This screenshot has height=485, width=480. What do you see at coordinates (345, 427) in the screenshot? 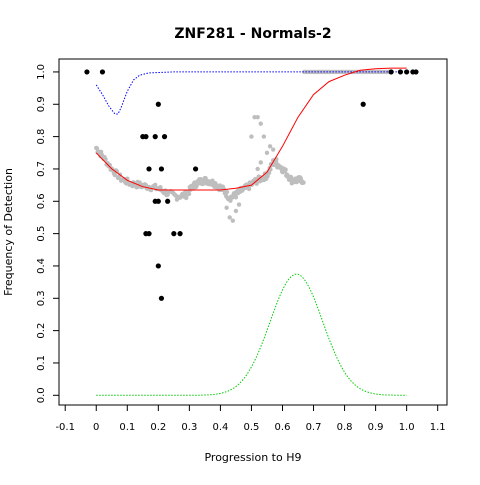
I see `x-tick-label: 0.8` at bounding box center [345, 427].